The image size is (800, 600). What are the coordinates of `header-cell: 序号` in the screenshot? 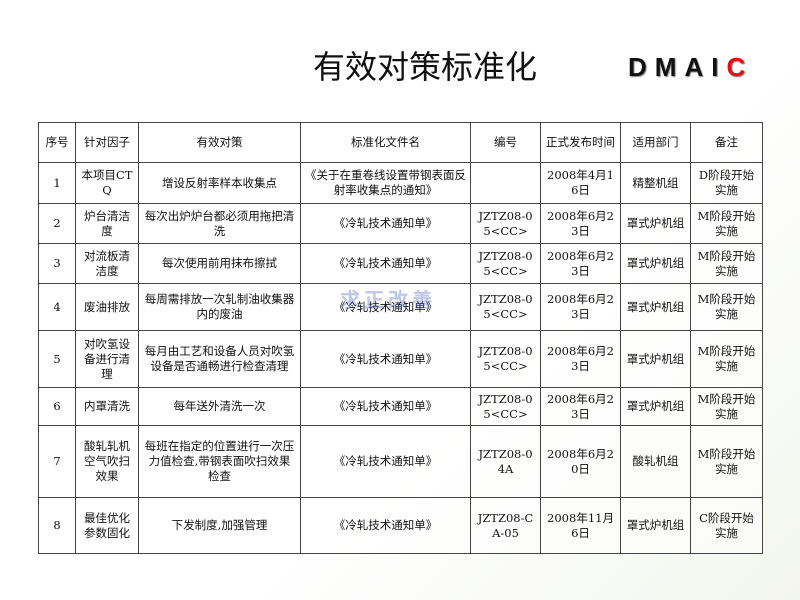 It's located at (57, 142).